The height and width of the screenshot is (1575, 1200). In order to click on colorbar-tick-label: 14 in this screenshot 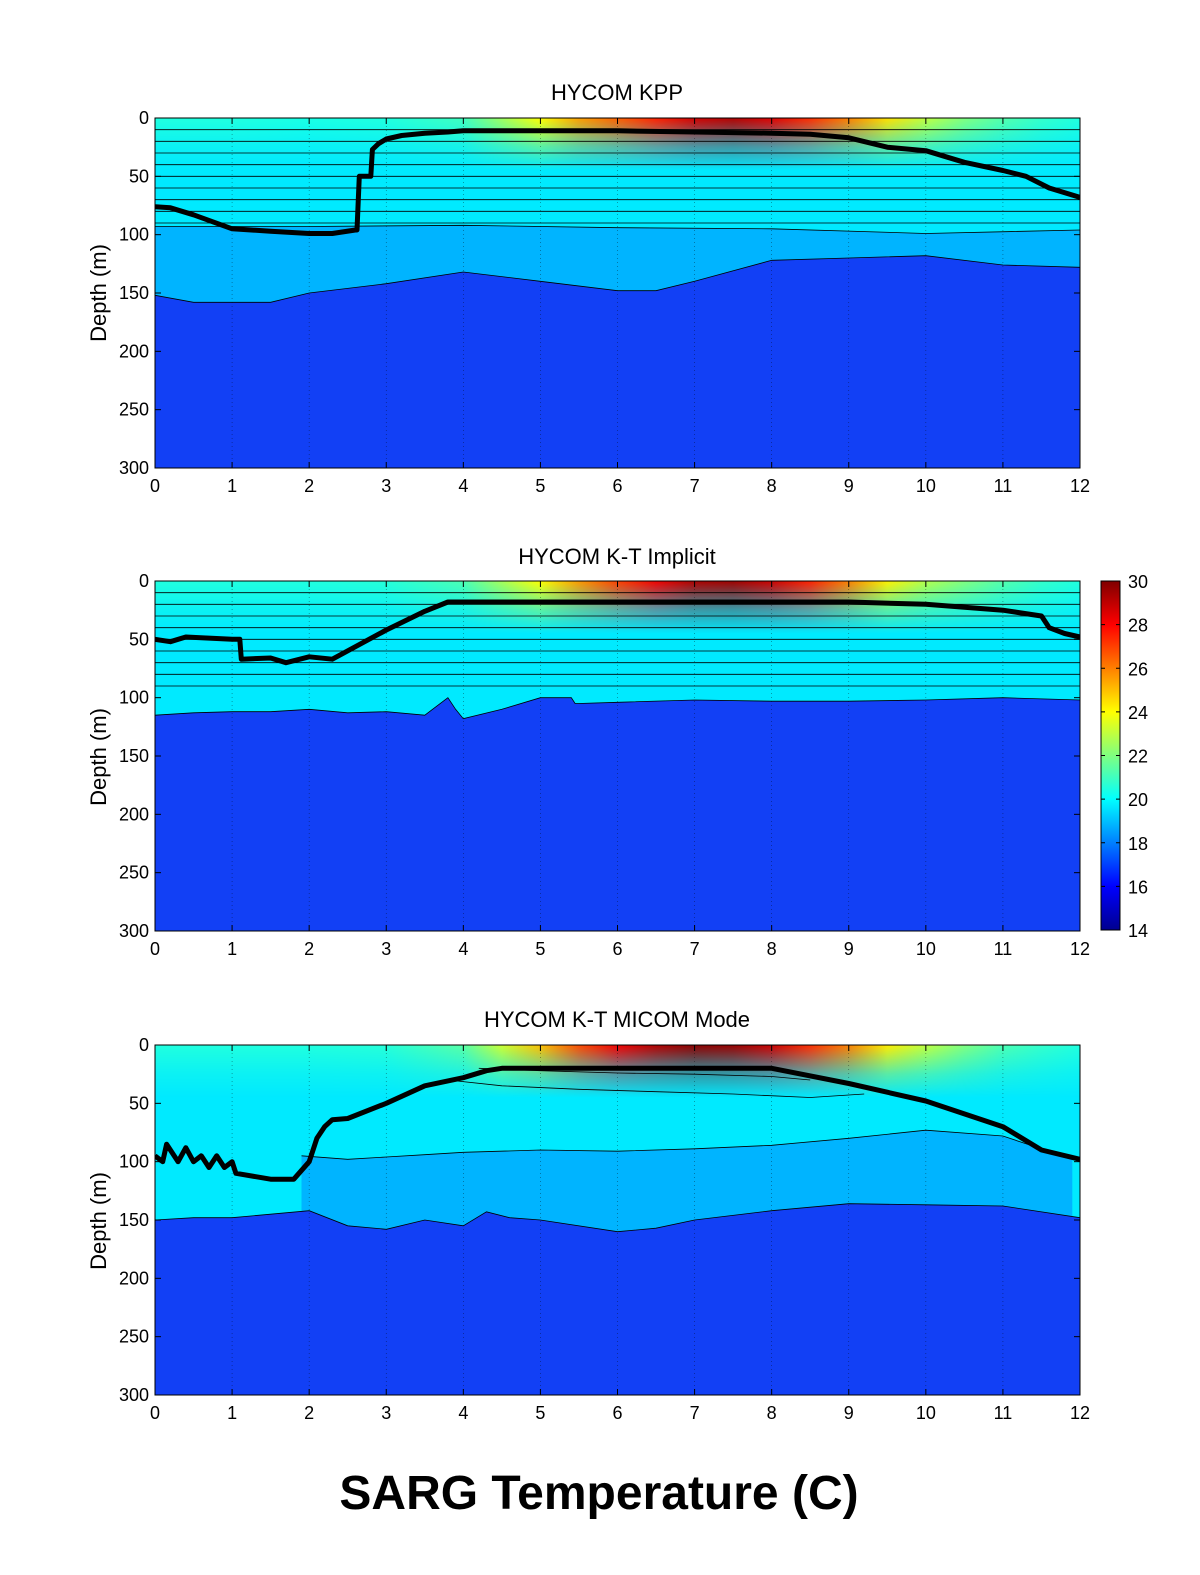, I will do `click(1138, 931)`.